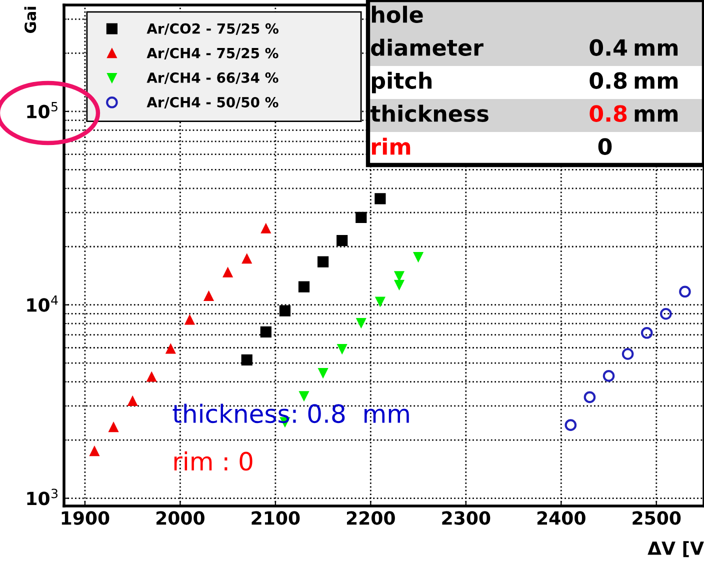  What do you see at coordinates (391, 146) in the screenshot?
I see `annotation: rim` at bounding box center [391, 146].